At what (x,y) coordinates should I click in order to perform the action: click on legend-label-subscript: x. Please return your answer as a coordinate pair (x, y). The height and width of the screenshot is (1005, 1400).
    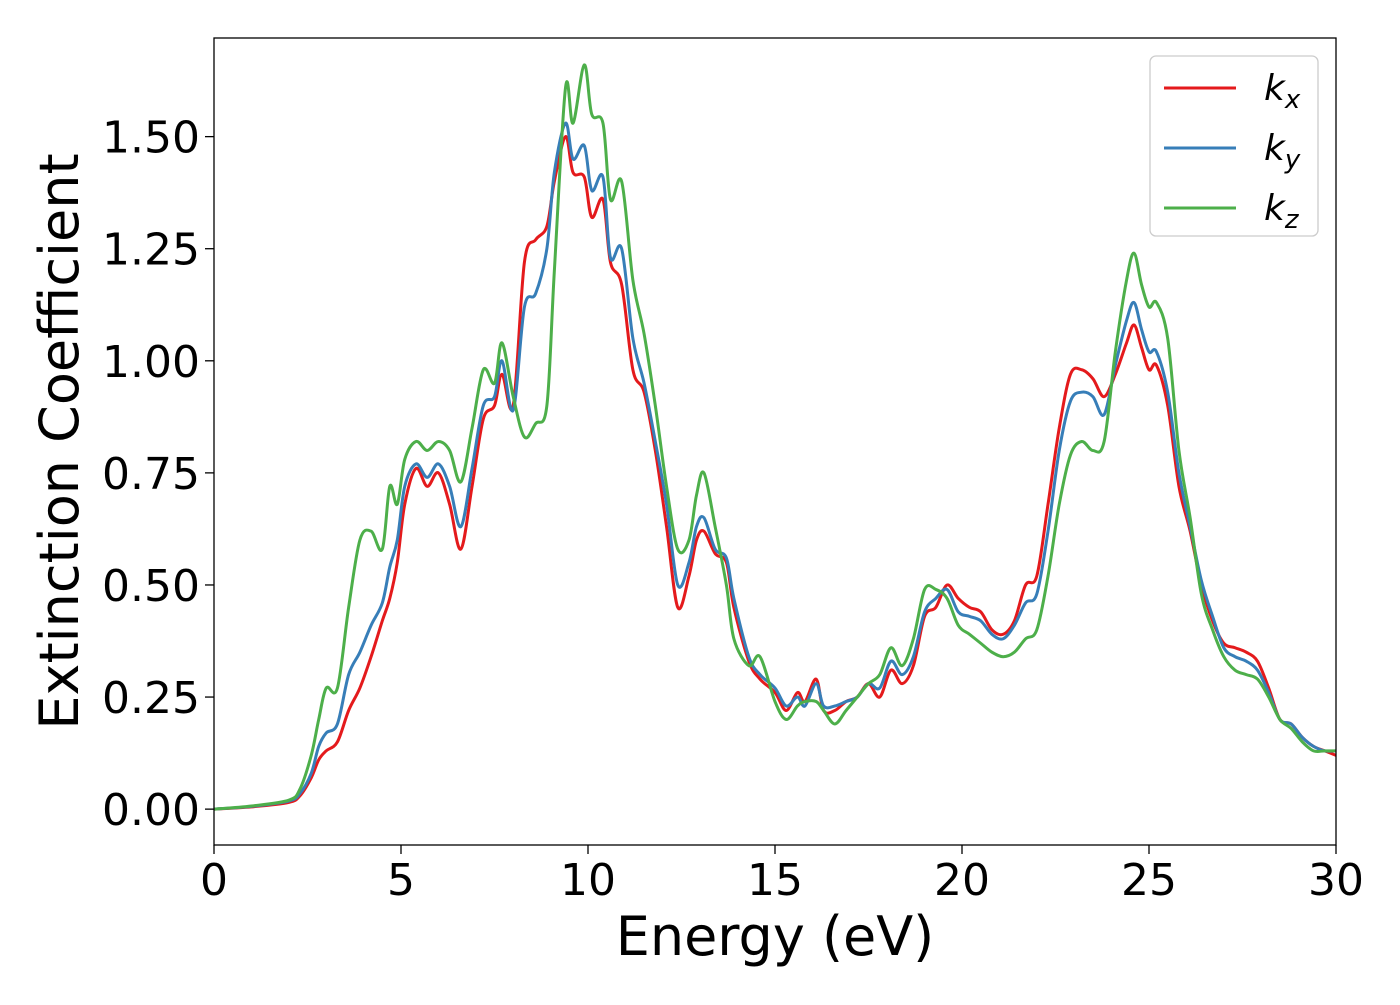
    Looking at the image, I should click on (1292, 100).